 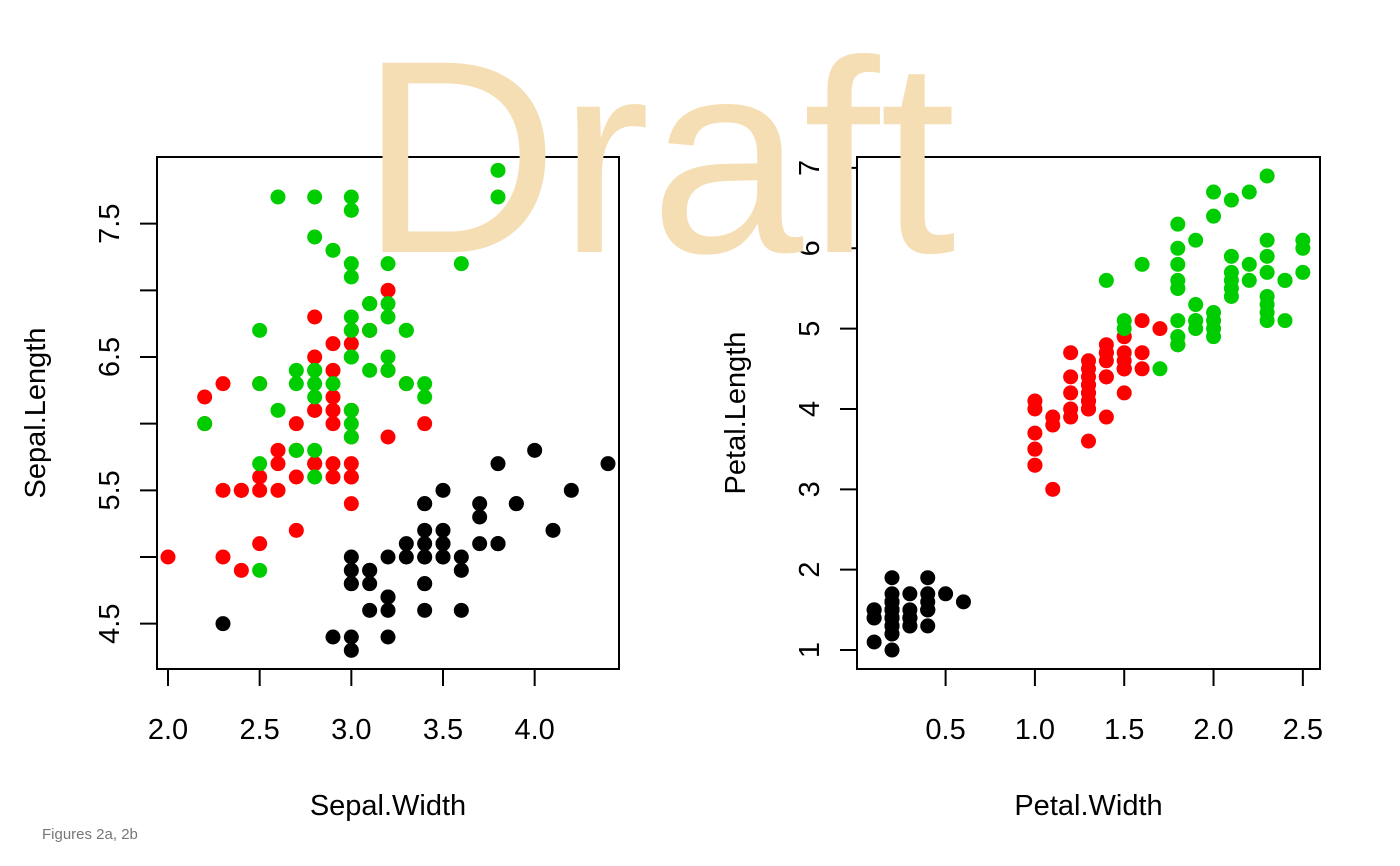 I want to click on x-axis-title: Sepal.Width, so click(x=388, y=806).